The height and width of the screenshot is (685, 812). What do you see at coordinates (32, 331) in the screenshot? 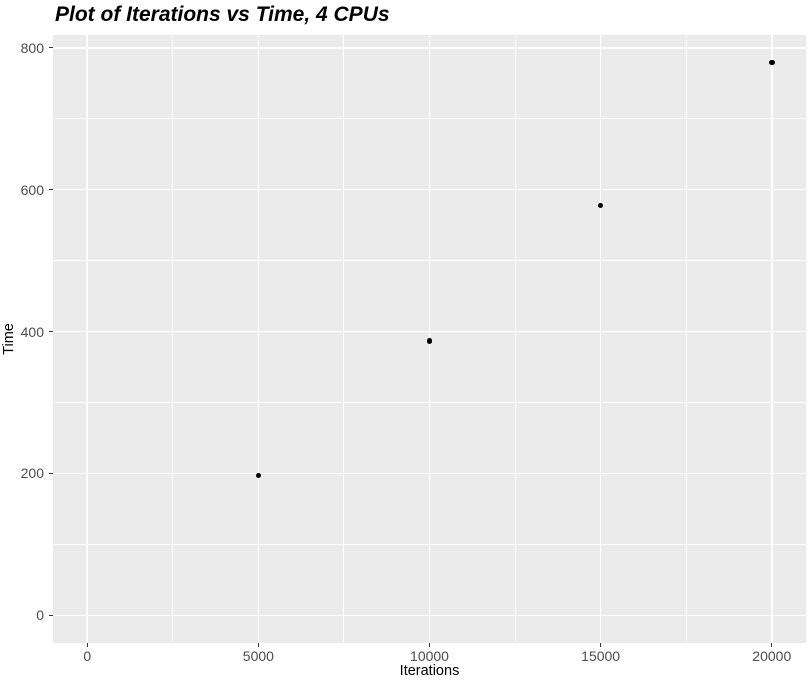
I see `y-tick-label: 400` at bounding box center [32, 331].